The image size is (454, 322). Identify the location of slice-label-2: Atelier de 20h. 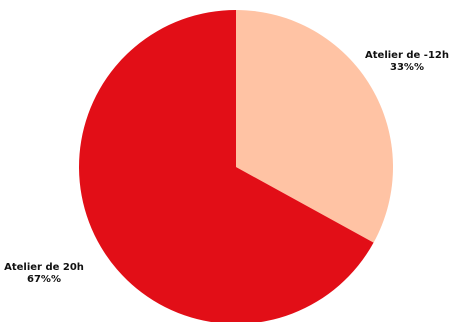
(44, 267).